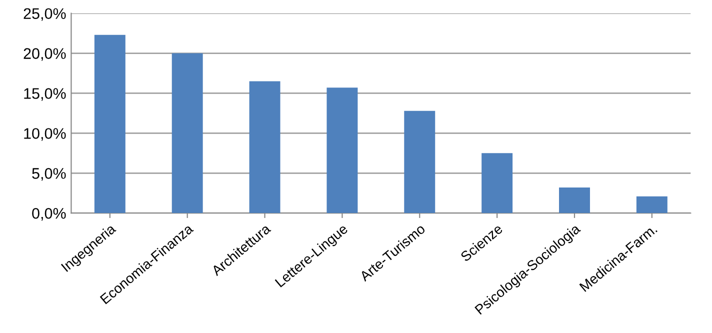 Image resolution: width=712 pixels, height=333 pixels. I want to click on y-tick-label: 5,0%, so click(49, 174).